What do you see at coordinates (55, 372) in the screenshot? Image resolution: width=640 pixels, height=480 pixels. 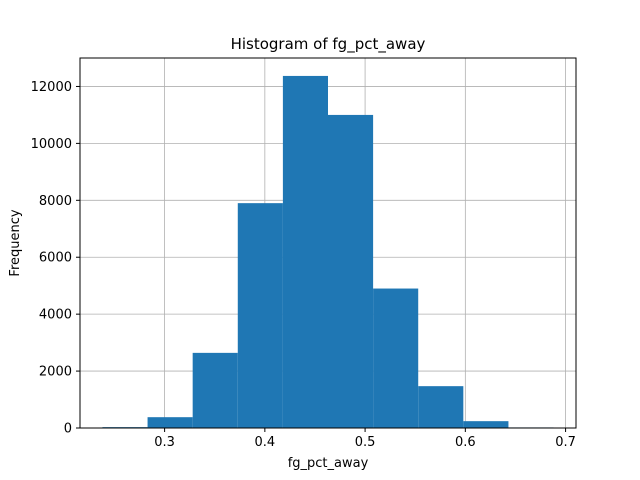 I see `y-tick-label: 2000` at bounding box center [55, 372].